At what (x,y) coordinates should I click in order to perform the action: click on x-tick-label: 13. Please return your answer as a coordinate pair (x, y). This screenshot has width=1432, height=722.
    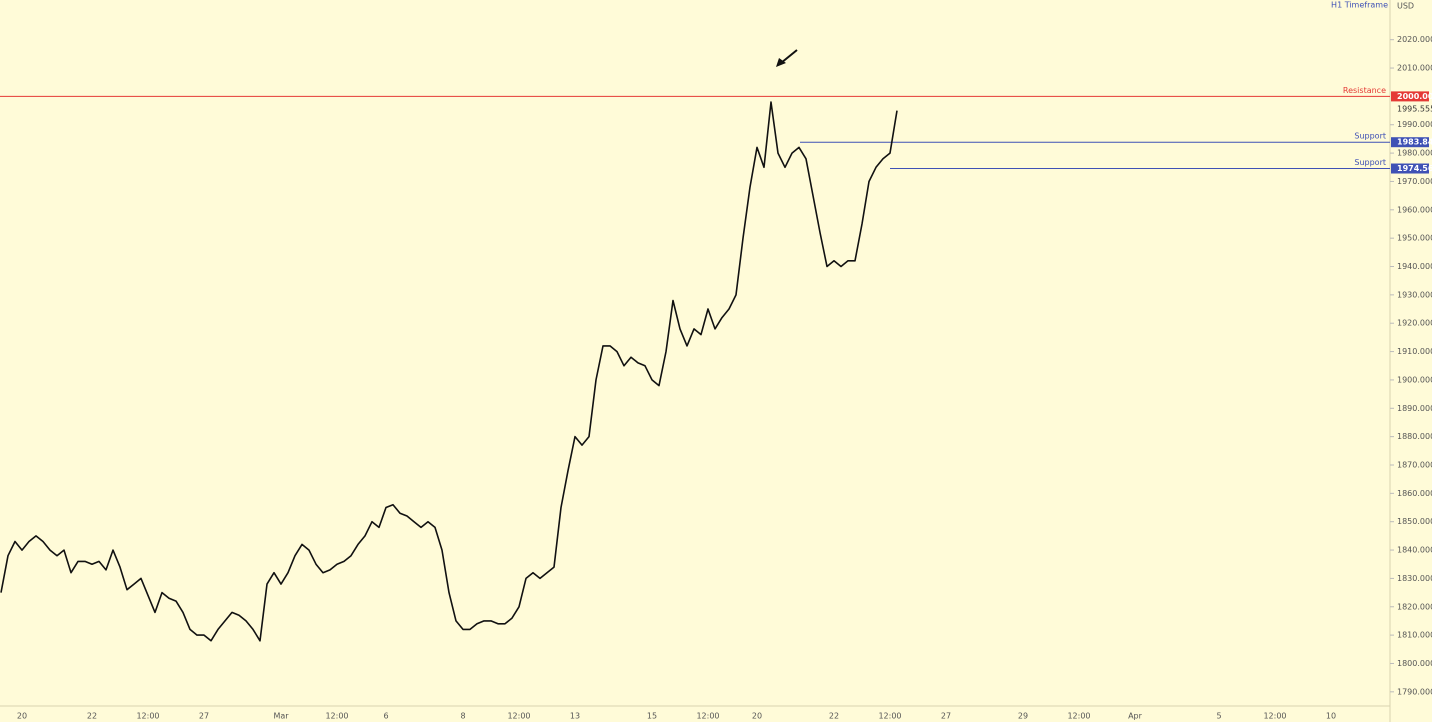
    Looking at the image, I should click on (575, 716).